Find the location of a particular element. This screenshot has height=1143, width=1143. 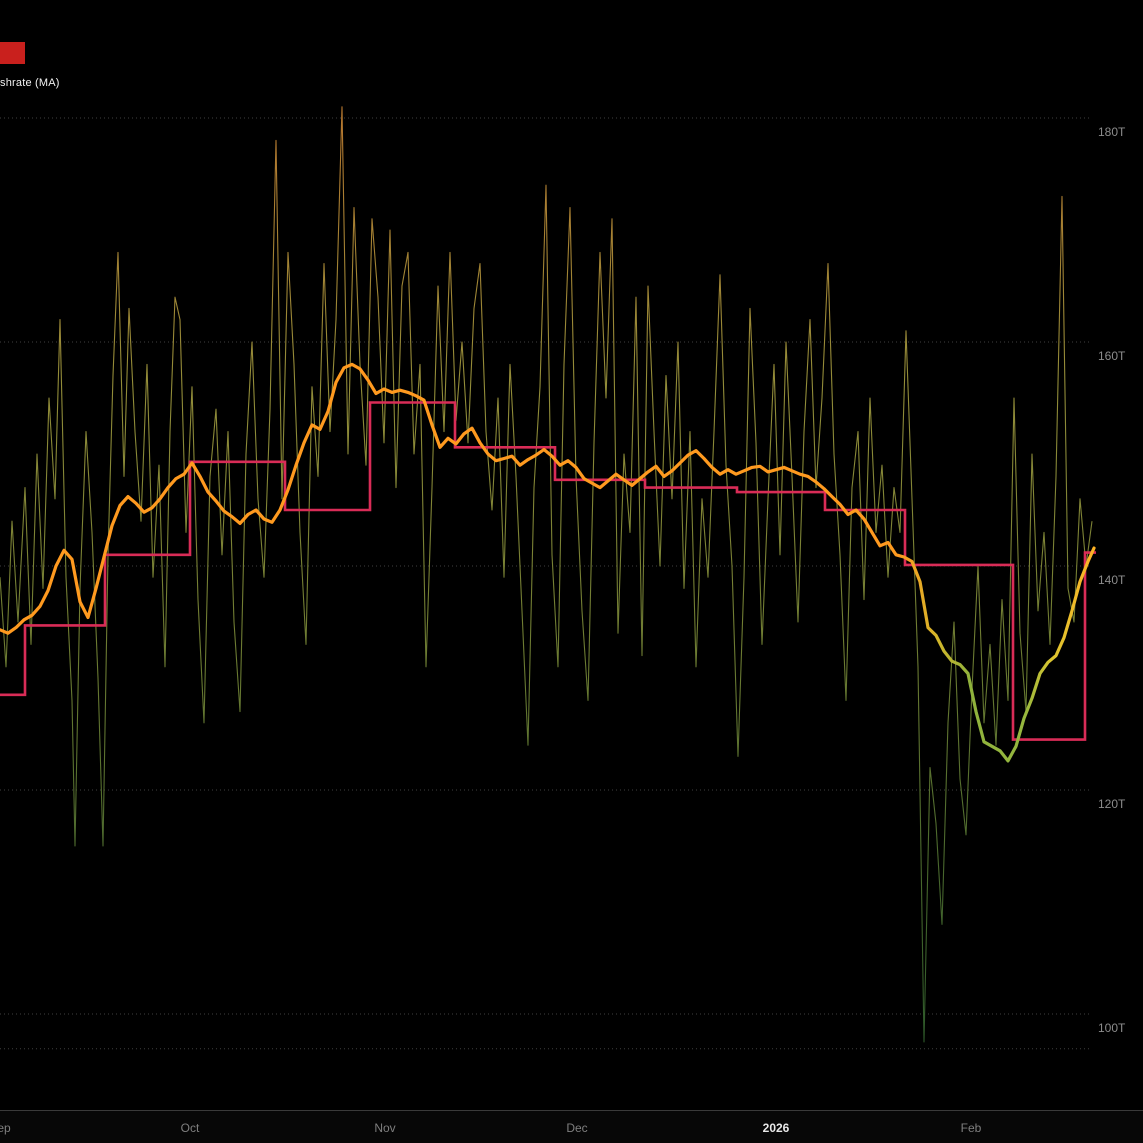

x-axis-tick-2026: 2026 is located at coordinates (776, 1128).